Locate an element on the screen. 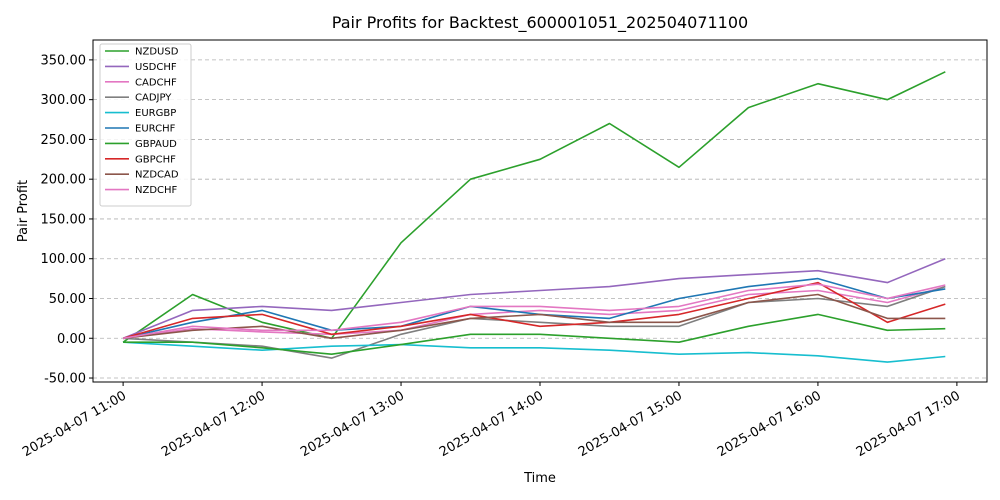 Image resolution: width=1000 pixels, height=500 pixels. y-tick-label: 0.00 is located at coordinates (71, 339).